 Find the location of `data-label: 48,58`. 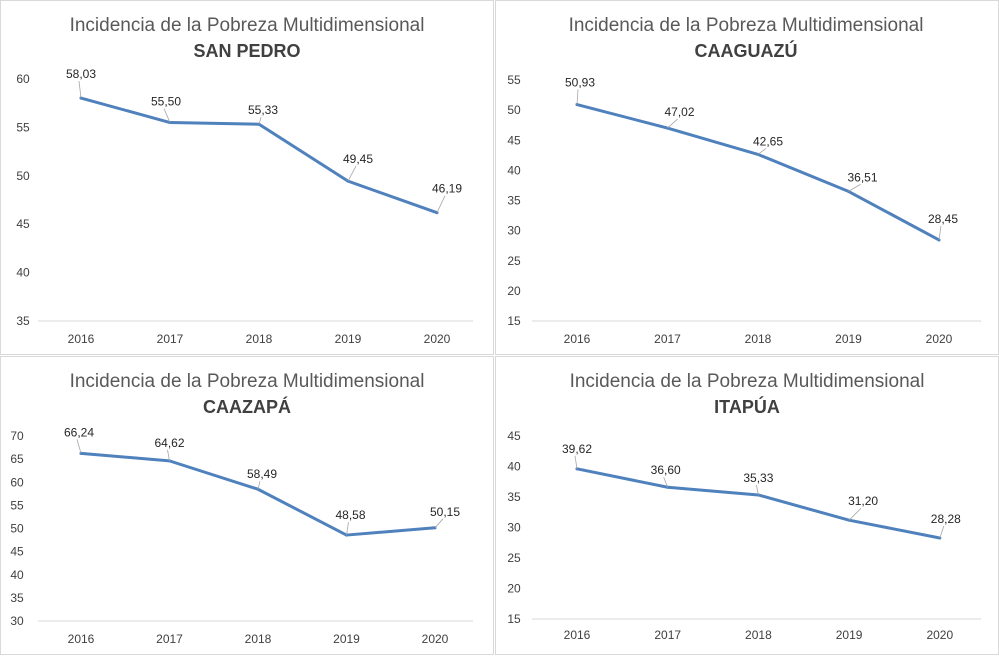

data-label: 48,58 is located at coordinates (350, 515).